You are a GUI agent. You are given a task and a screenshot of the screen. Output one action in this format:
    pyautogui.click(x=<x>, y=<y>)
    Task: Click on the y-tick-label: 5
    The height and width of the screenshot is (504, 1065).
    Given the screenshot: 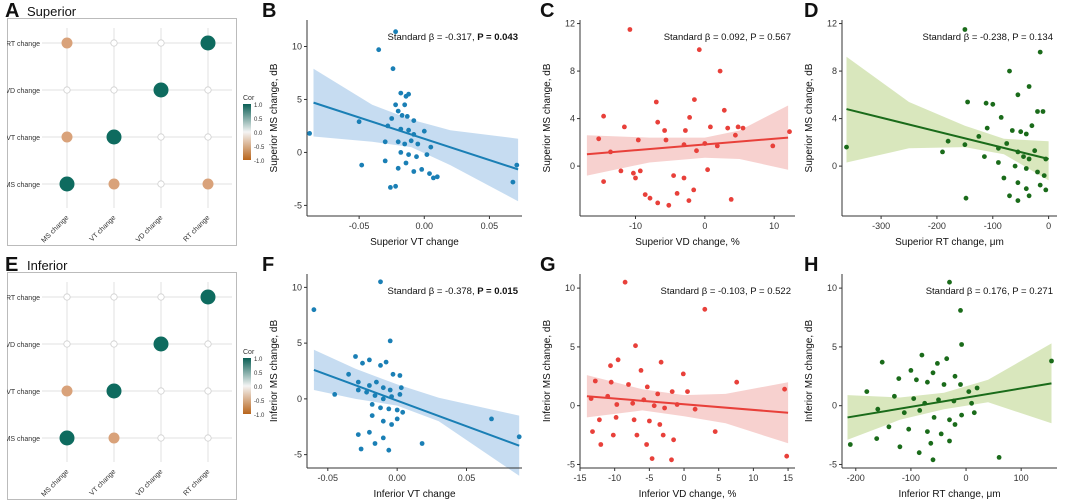 What is the action you would take?
    pyautogui.click(x=834, y=347)
    